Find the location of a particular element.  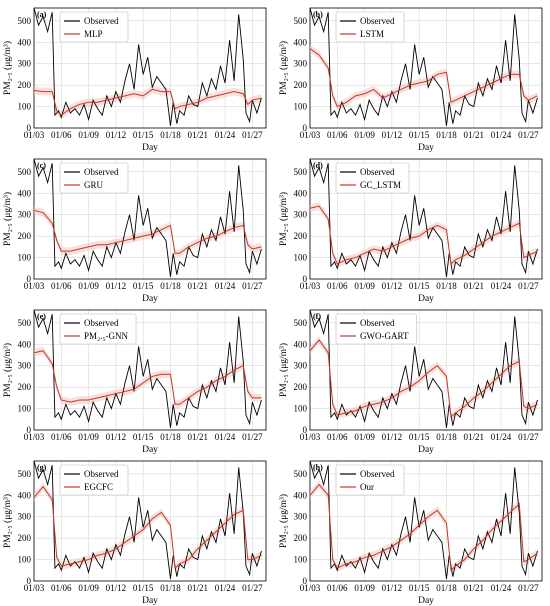

legend-model-label: Our is located at coordinates (367, 487).